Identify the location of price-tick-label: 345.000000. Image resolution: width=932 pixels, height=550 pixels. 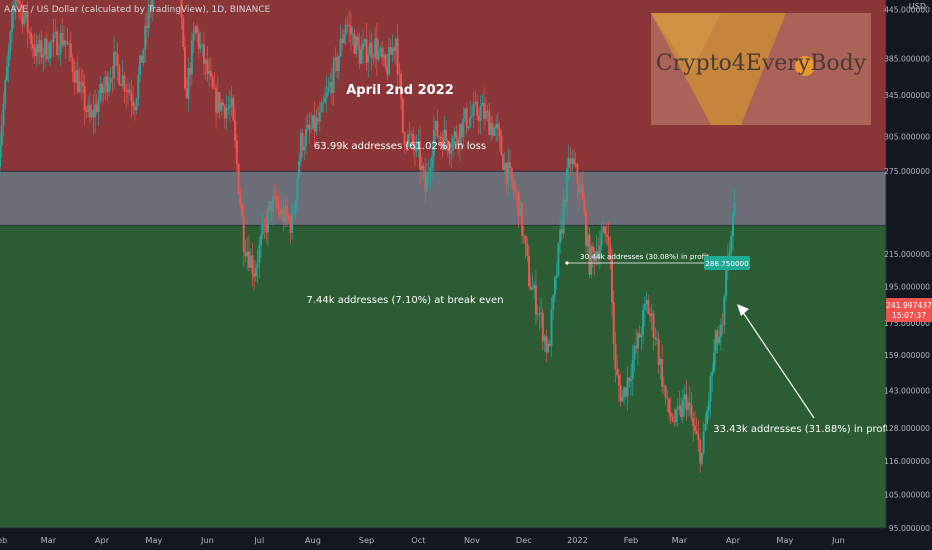
(907, 95).